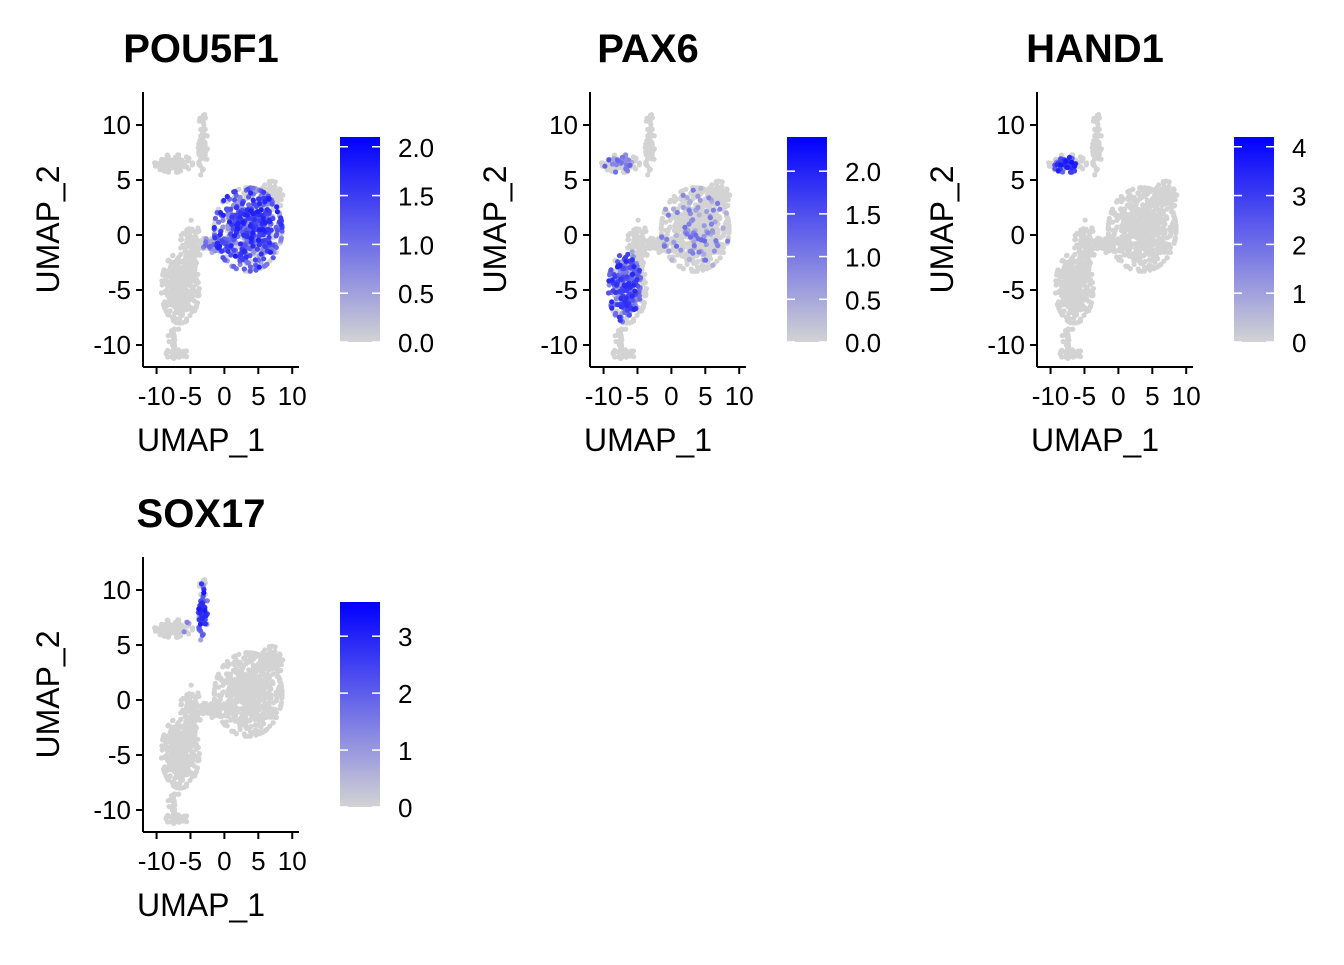  I want to click on y-tick-label: 0, so click(571, 235).